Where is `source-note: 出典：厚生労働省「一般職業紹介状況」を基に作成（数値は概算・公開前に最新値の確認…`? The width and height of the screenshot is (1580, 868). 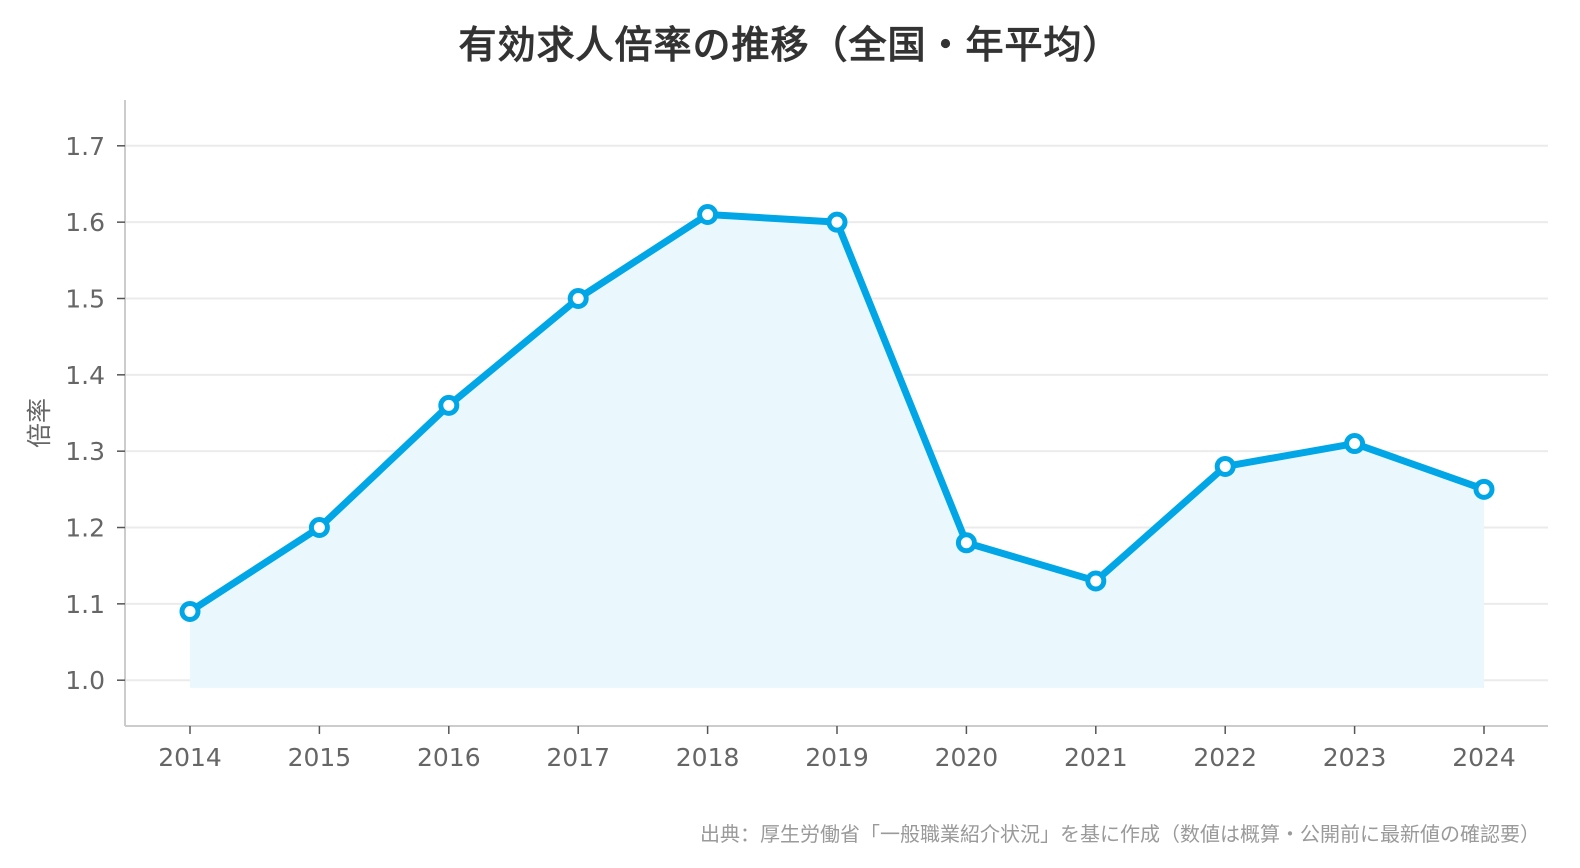 source-note: 出典：厚生労働省「一般職業紹介状況」を基に作成（数値は概算・公開前に最新値の確認… is located at coordinates (1120, 834).